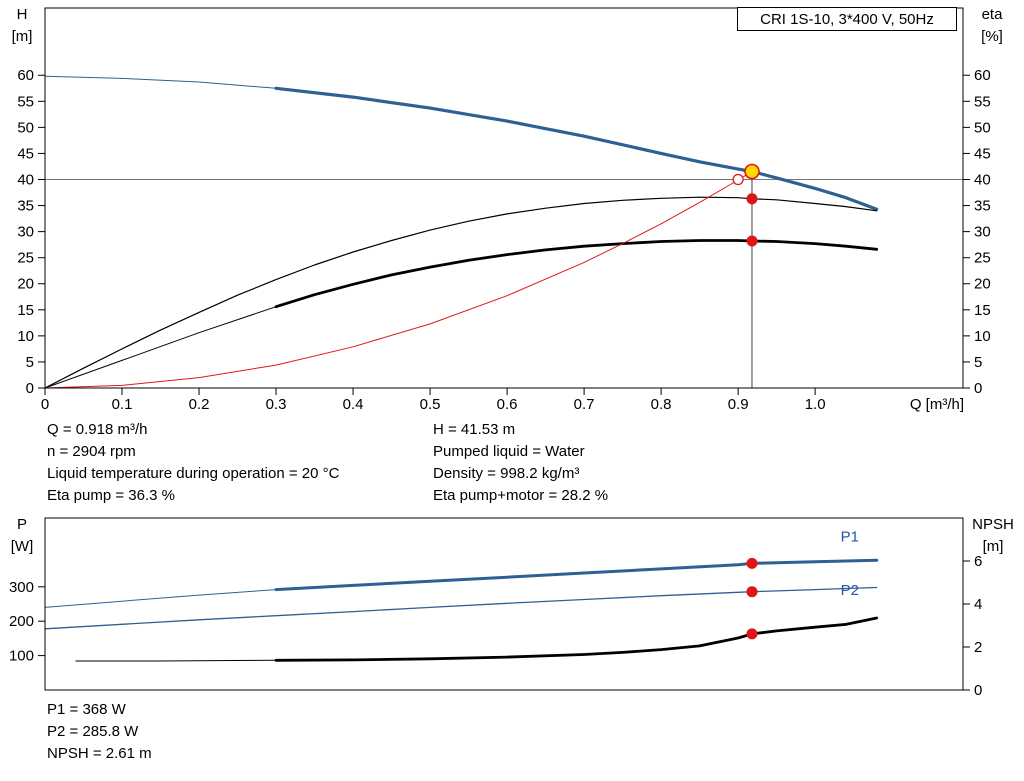  I want to click on duty-head-text: H = 41.53 m, so click(474, 429).